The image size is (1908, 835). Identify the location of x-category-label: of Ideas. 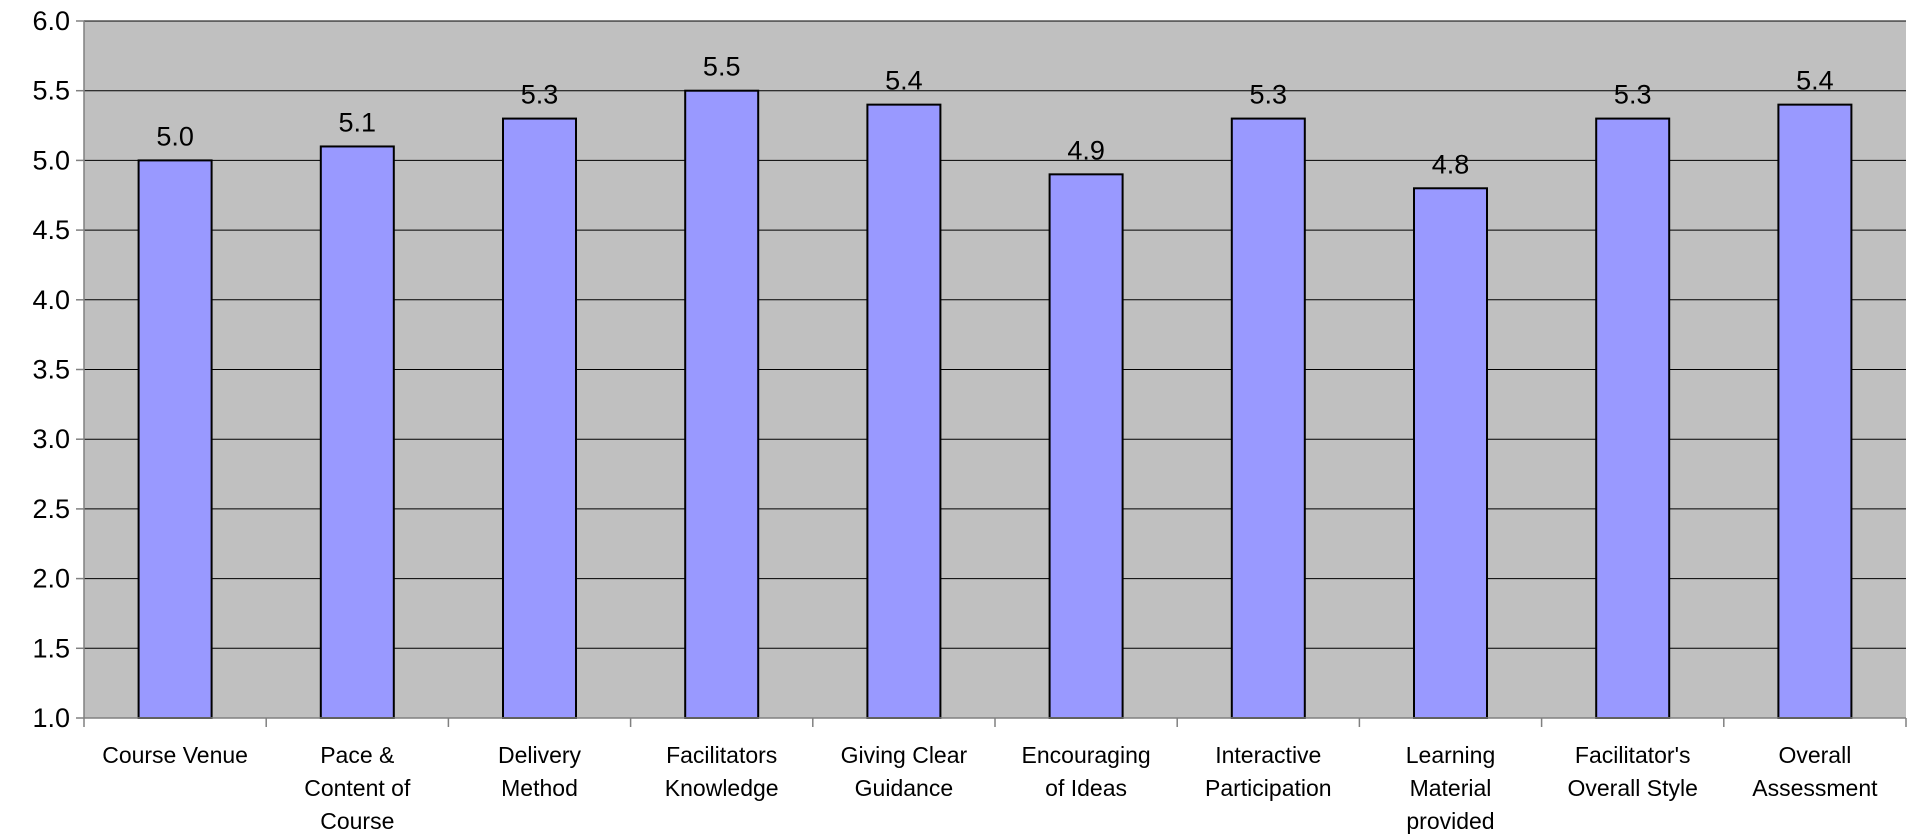
(1086, 788).